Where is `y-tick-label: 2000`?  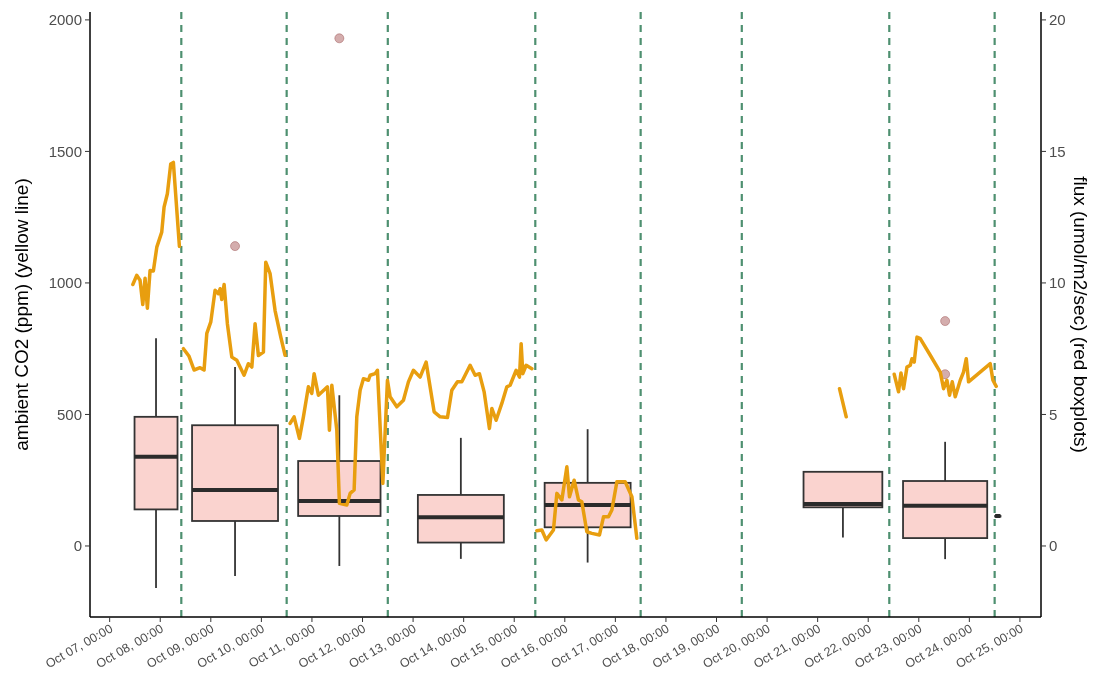 y-tick-label: 2000 is located at coordinates (65, 20).